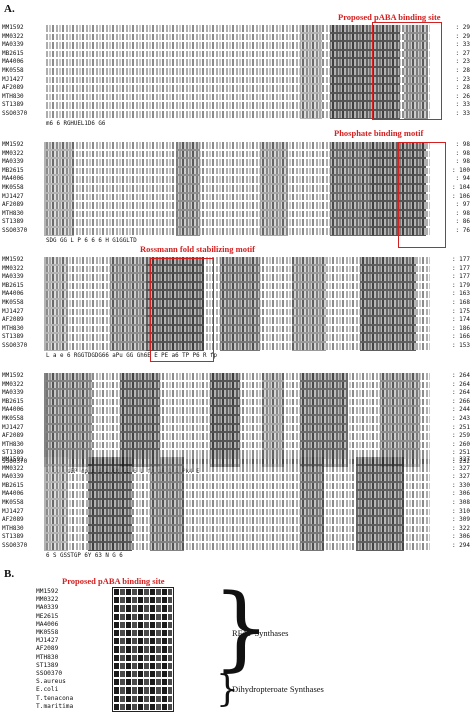 The image size is (474, 713). Describe the element at coordinates (111, 608) in the screenshot. I see `panel-b-row: MA0339` at that location.